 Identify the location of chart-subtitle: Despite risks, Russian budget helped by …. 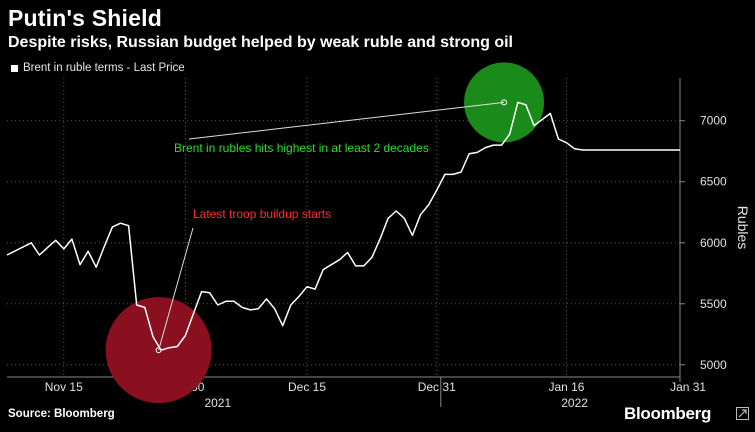
(260, 42).